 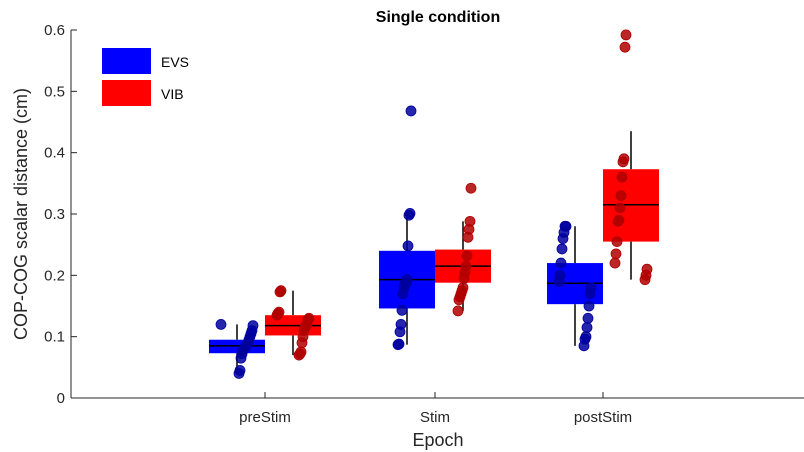 What do you see at coordinates (437, 440) in the screenshot?
I see `x-axis-label: Epoch` at bounding box center [437, 440].